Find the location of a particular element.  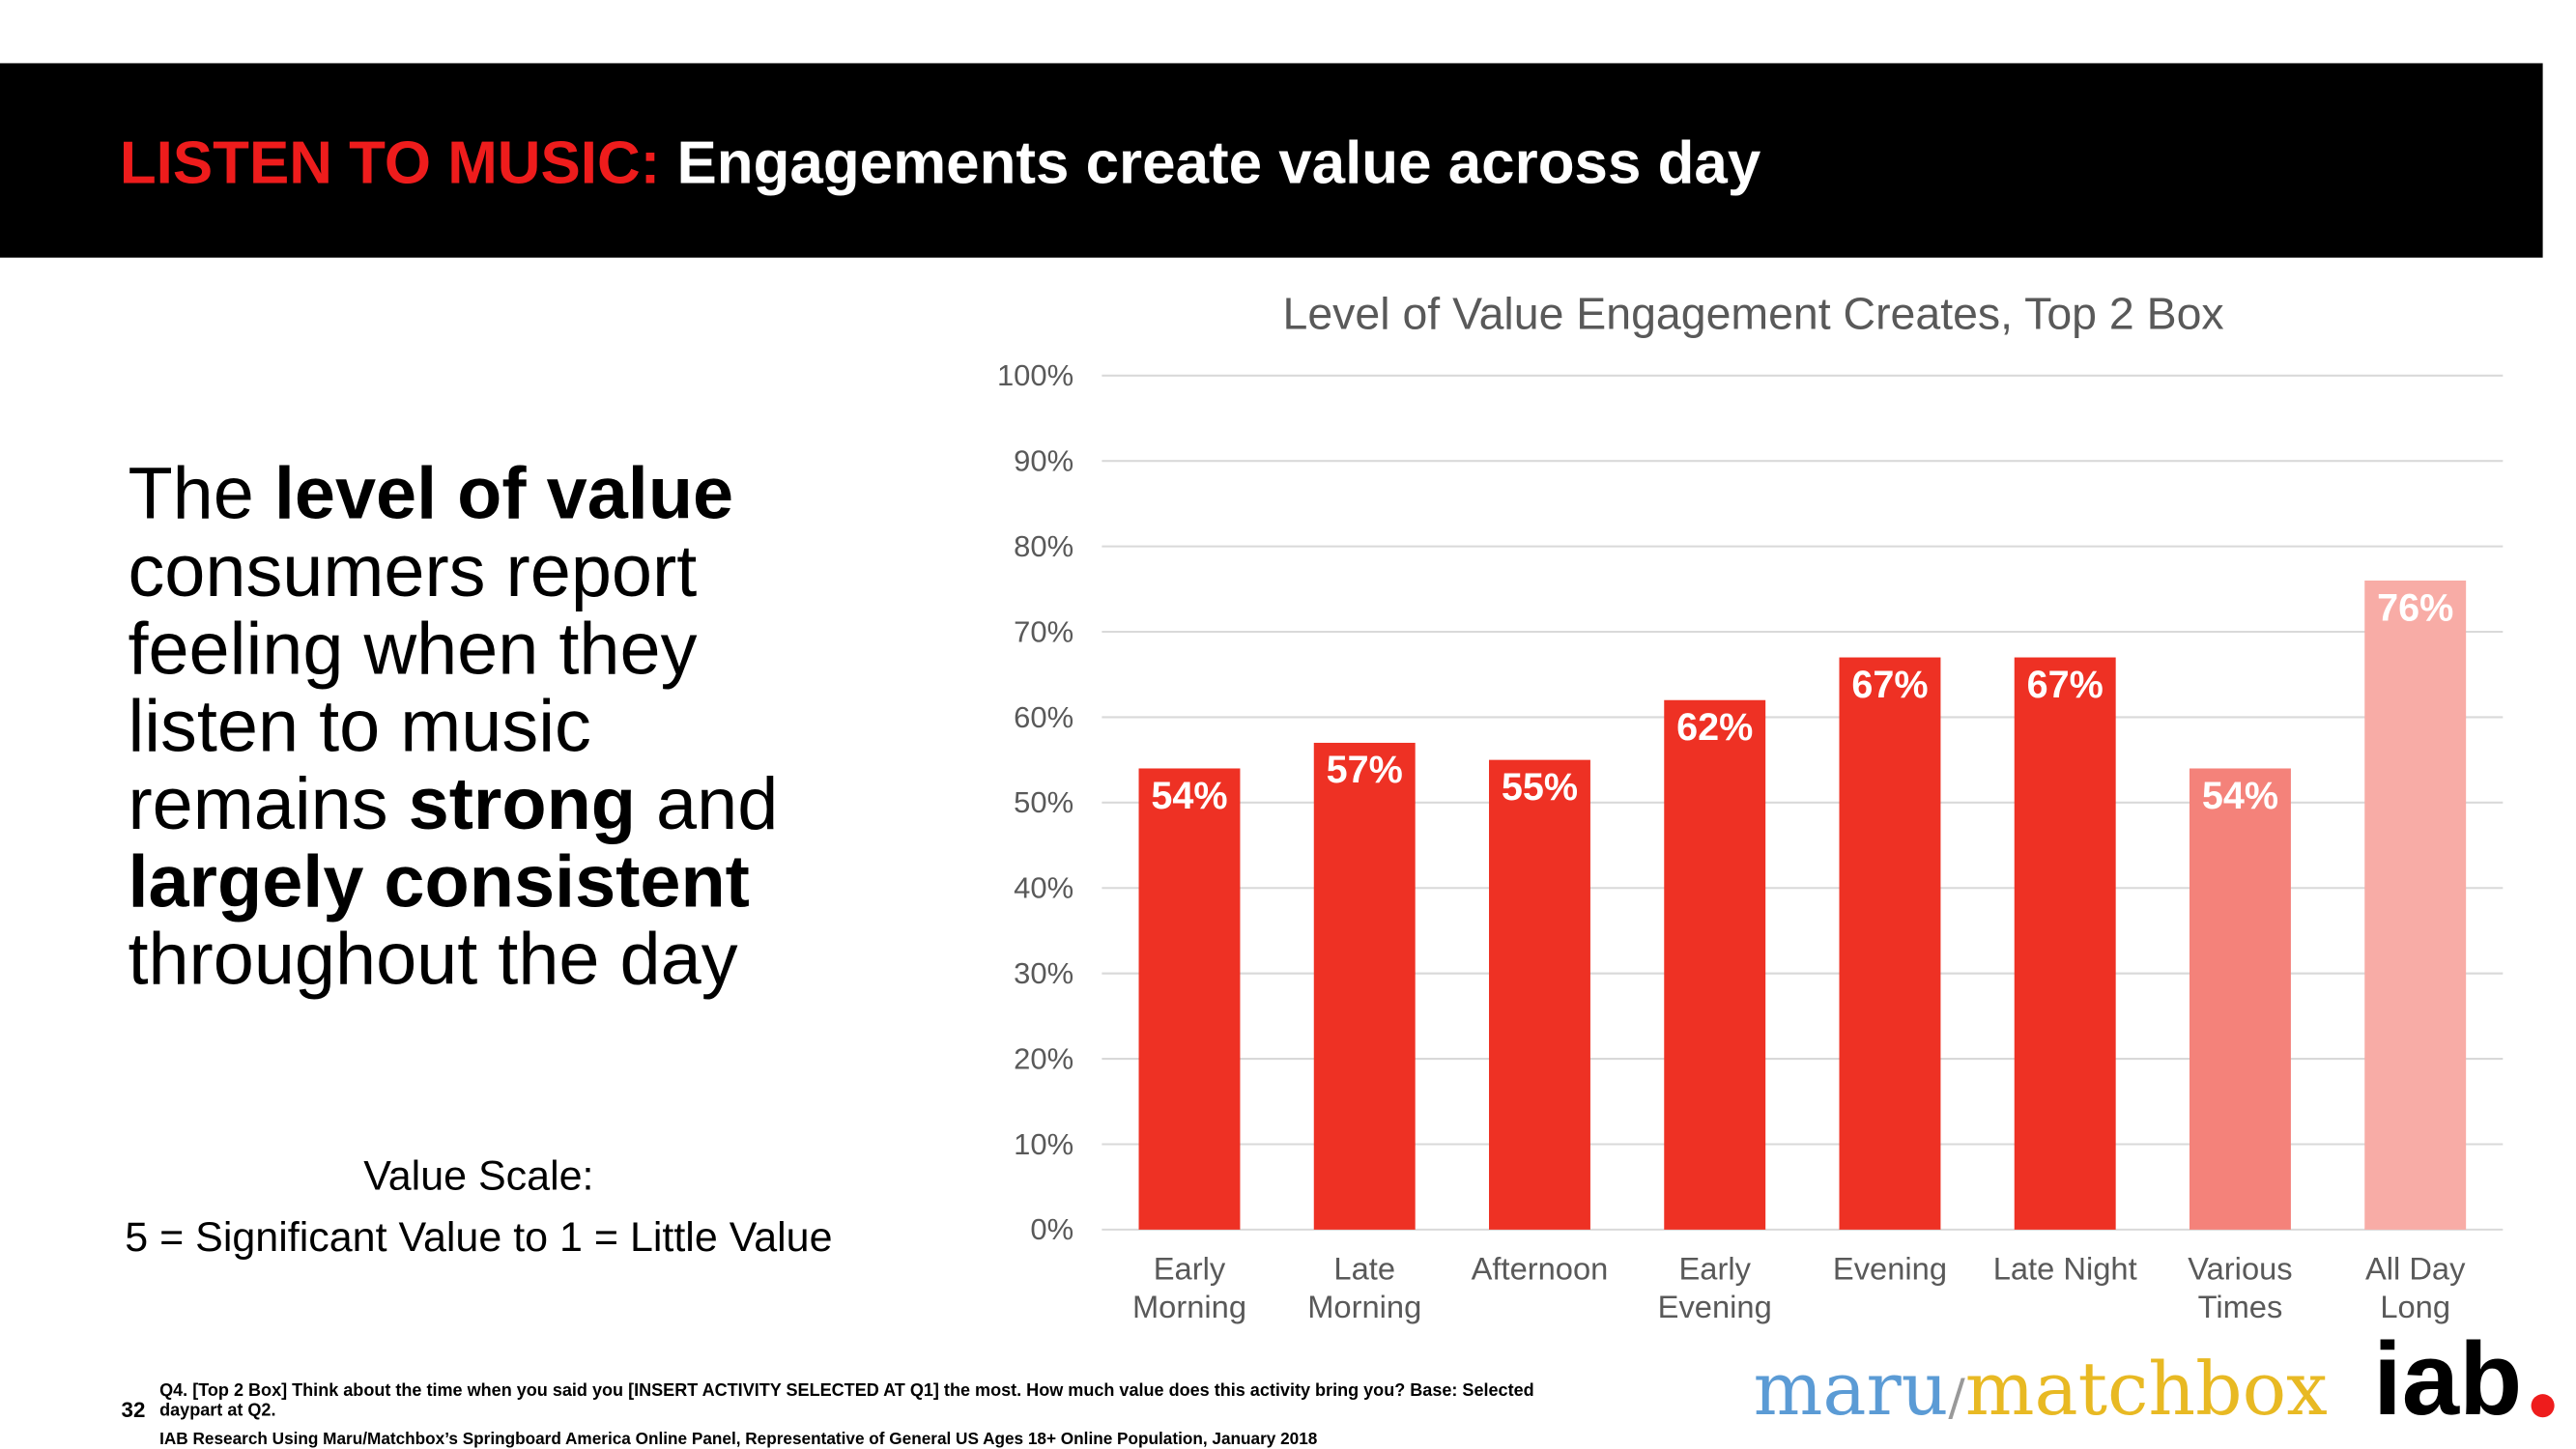

x-tick-label: Late Morning is located at coordinates (1364, 1287).